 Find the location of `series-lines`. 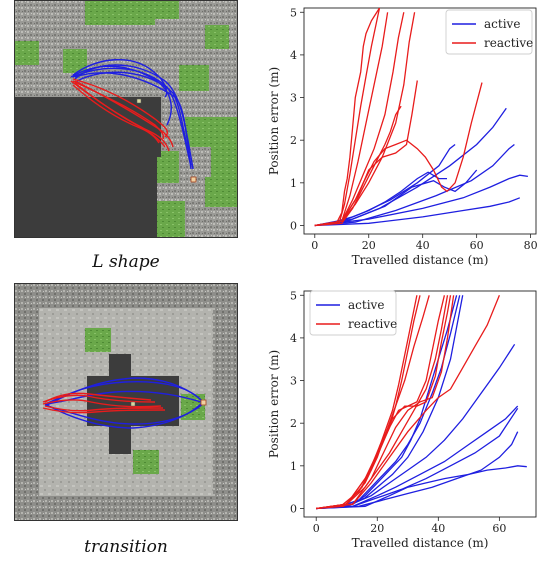

series-lines is located at coordinates (421, 402).